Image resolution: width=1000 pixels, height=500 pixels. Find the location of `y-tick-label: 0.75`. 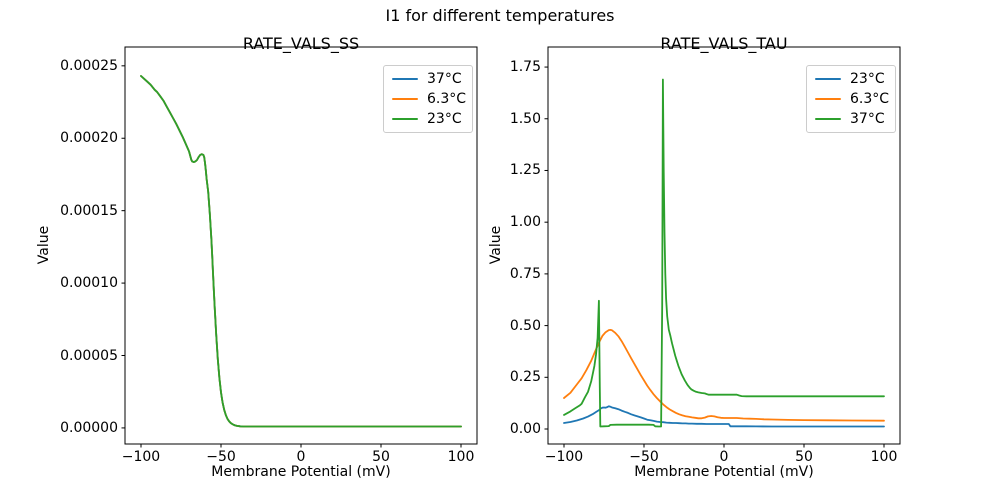

y-tick-label: 0.75 is located at coordinates (525, 273).